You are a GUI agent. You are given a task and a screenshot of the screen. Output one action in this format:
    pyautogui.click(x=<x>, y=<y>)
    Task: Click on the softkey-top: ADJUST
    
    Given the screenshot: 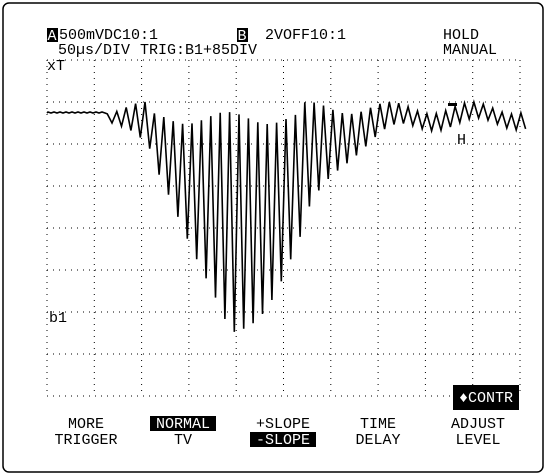 What is the action you would take?
    pyautogui.click(x=478, y=424)
    